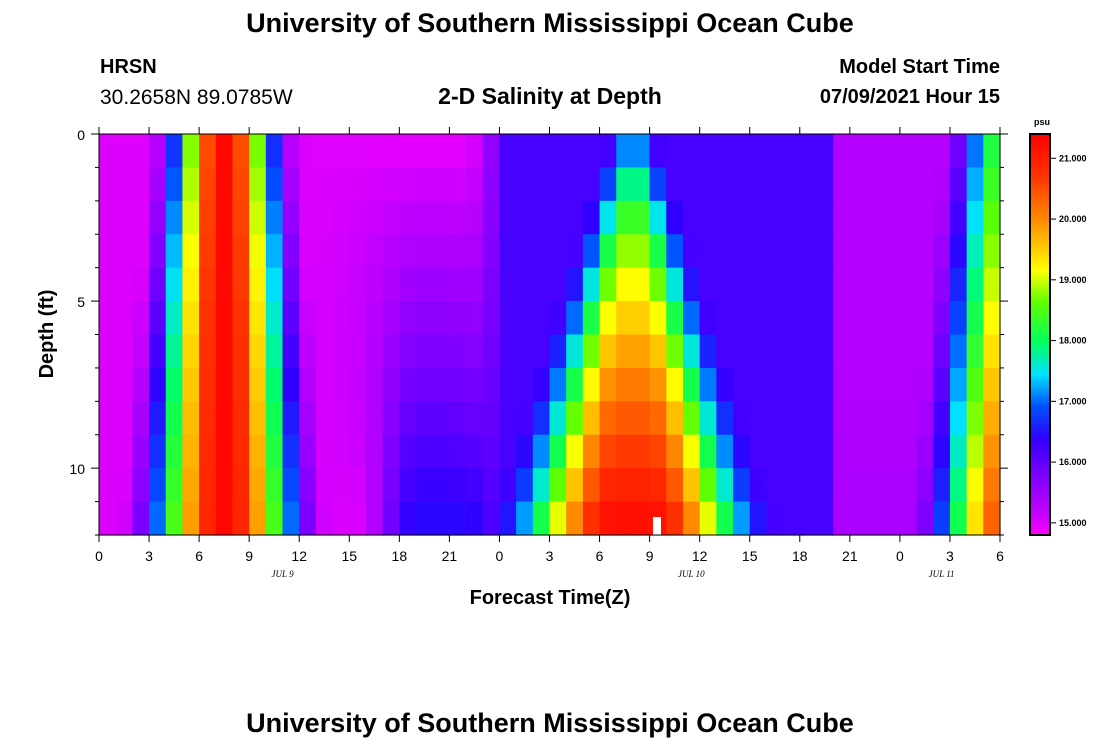 This screenshot has height=750, width=1100. What do you see at coordinates (81, 135) in the screenshot?
I see `y-tick-label: 0` at bounding box center [81, 135].